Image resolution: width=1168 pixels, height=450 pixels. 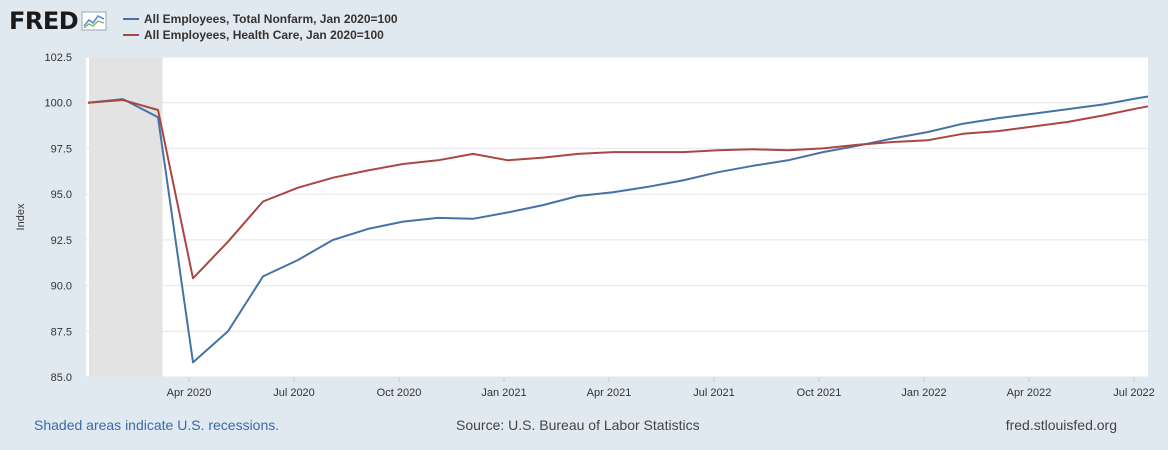 I want to click on recession-note: Shaded areas indicate U.S. recessions., so click(x=157, y=425).